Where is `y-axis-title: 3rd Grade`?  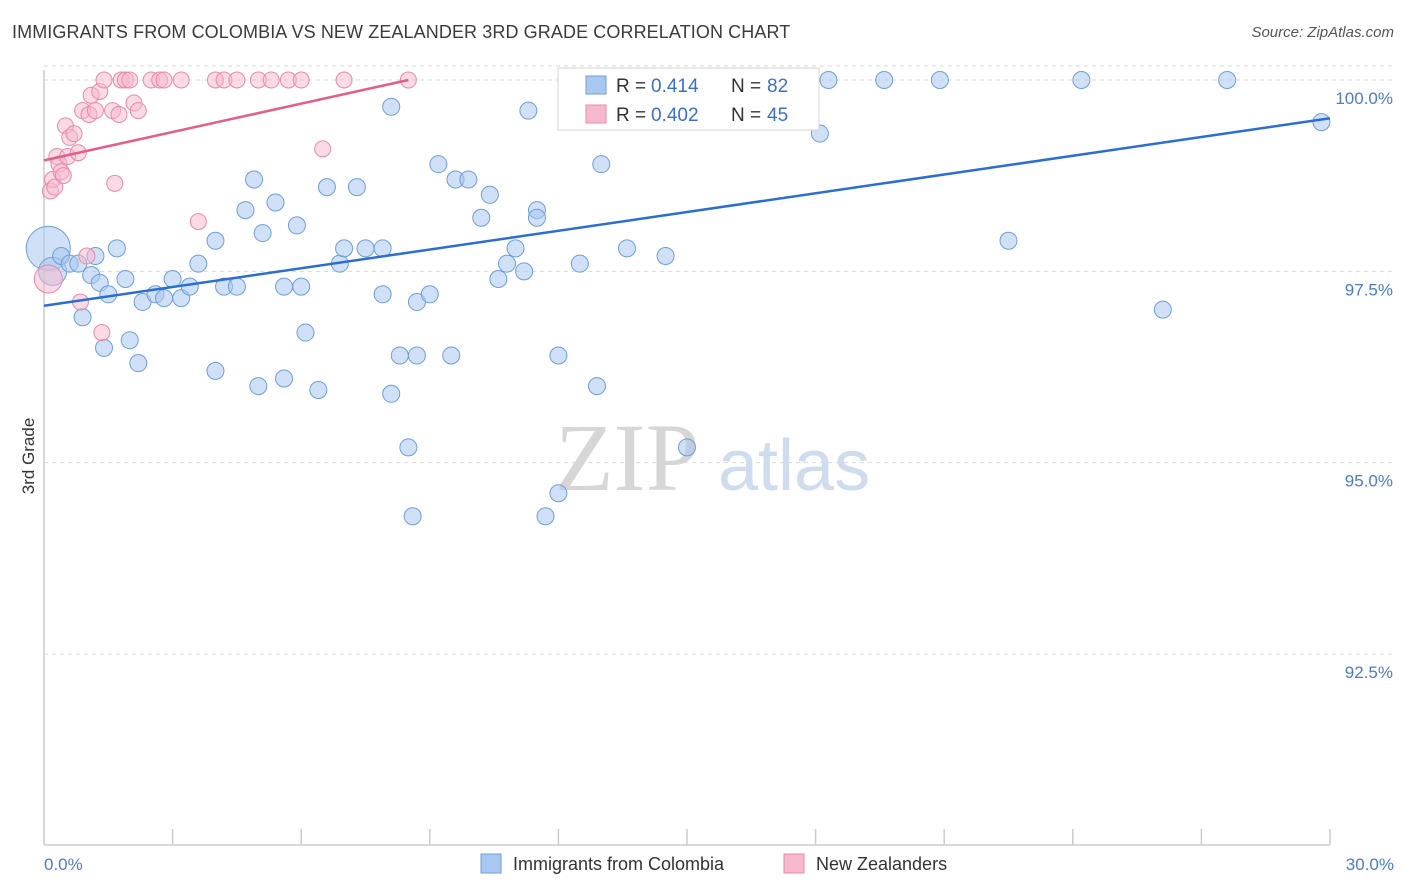
y-axis-title: 3rd Grade is located at coordinates (28, 456).